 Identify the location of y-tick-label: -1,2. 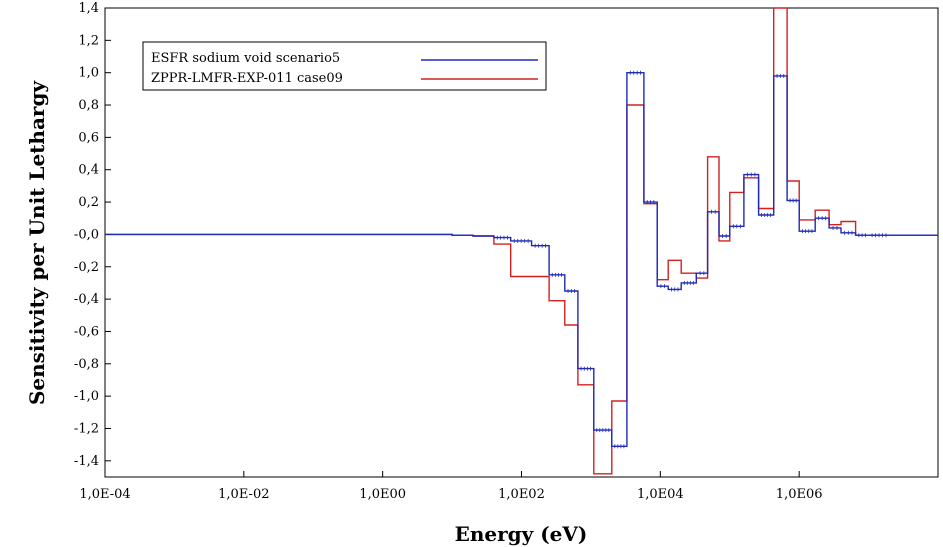
(86, 428).